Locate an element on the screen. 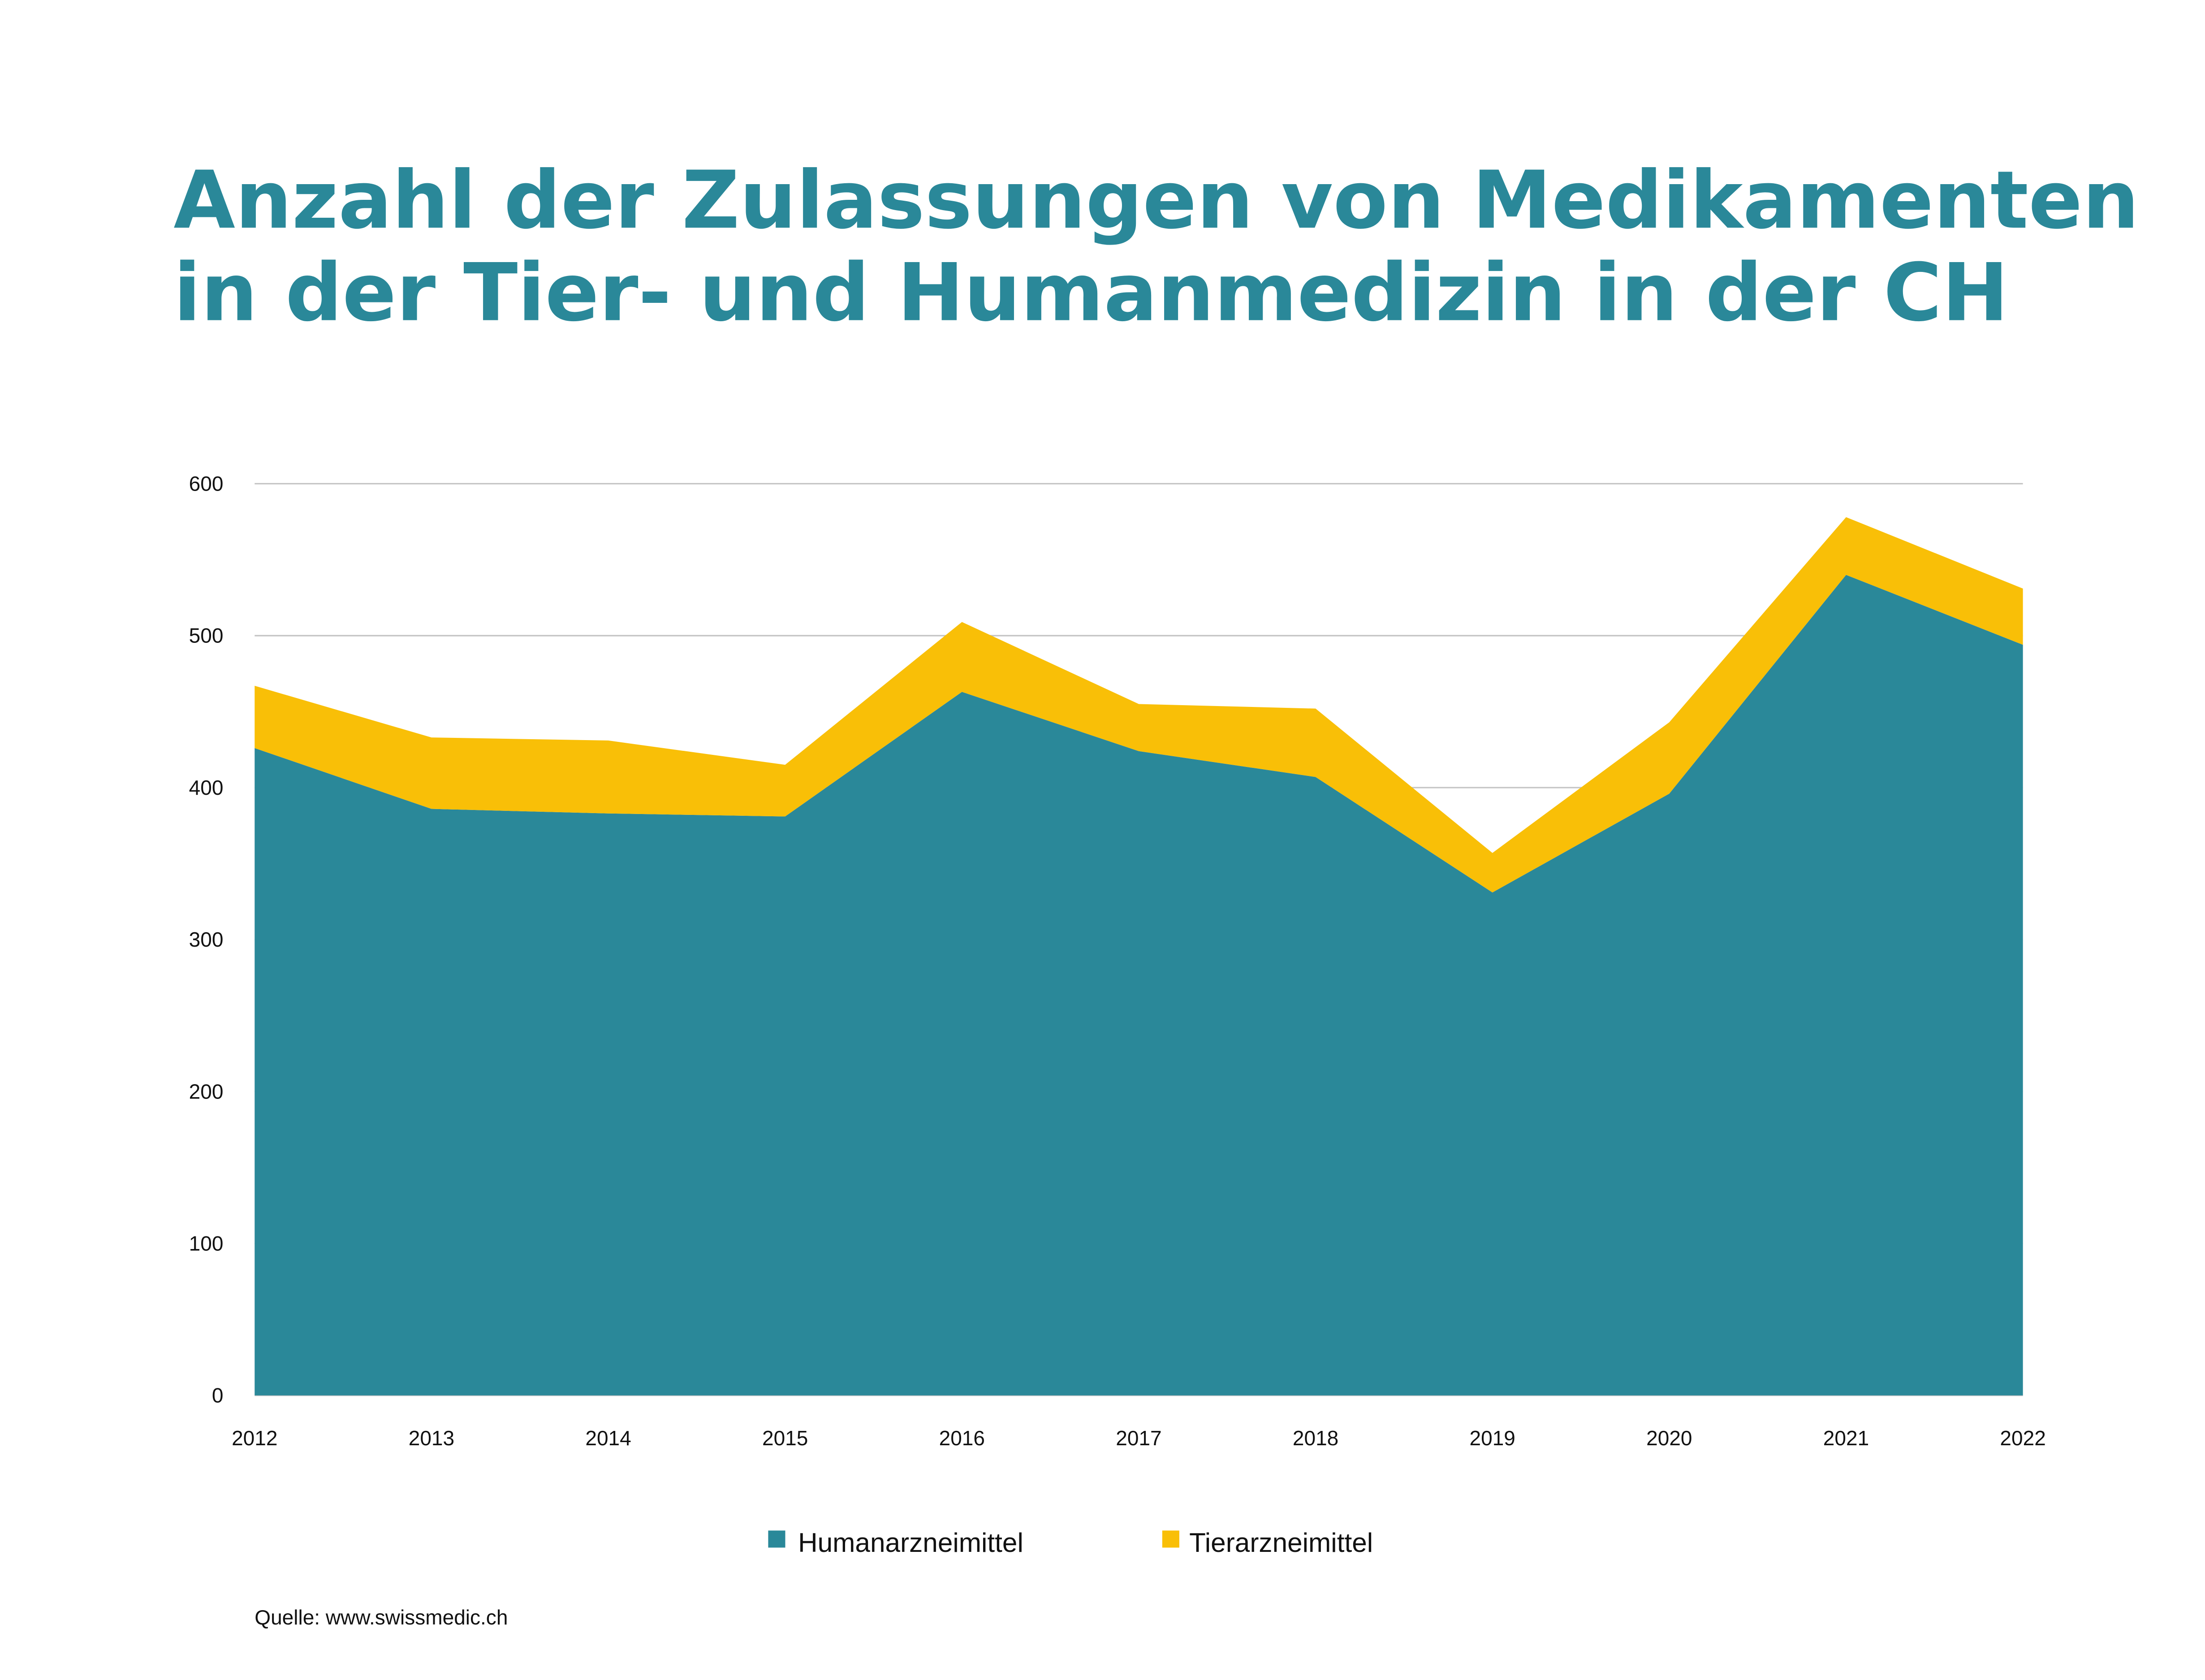 The image size is (2205, 1680). chart-title-line-2: in der Tier- und Humanmedizin in der CH is located at coordinates (1090, 293).